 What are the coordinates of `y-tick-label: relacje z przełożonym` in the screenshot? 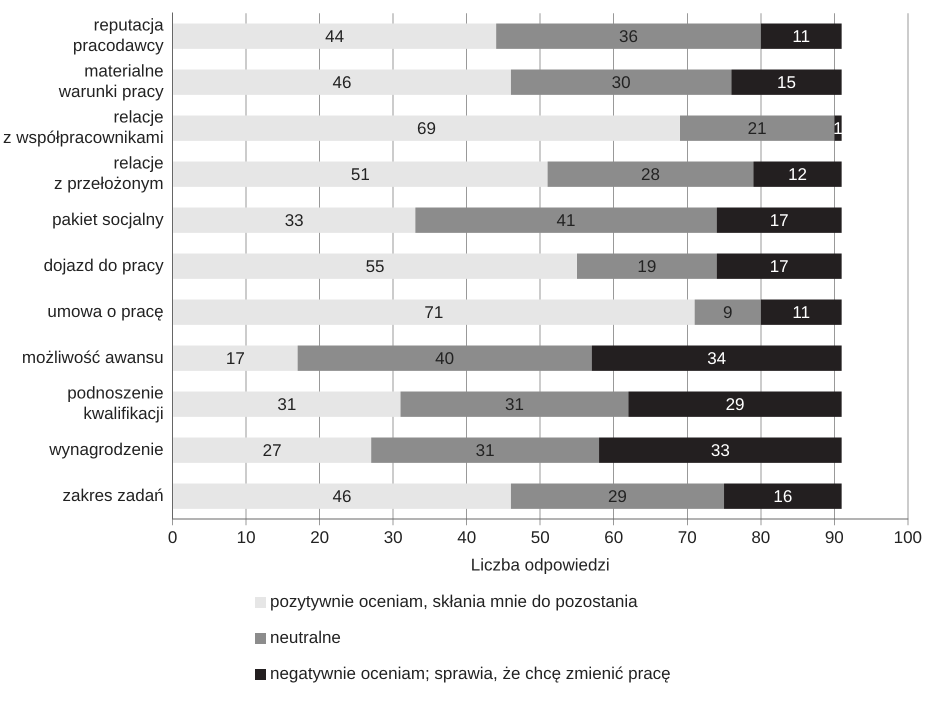 It's located at (109, 174).